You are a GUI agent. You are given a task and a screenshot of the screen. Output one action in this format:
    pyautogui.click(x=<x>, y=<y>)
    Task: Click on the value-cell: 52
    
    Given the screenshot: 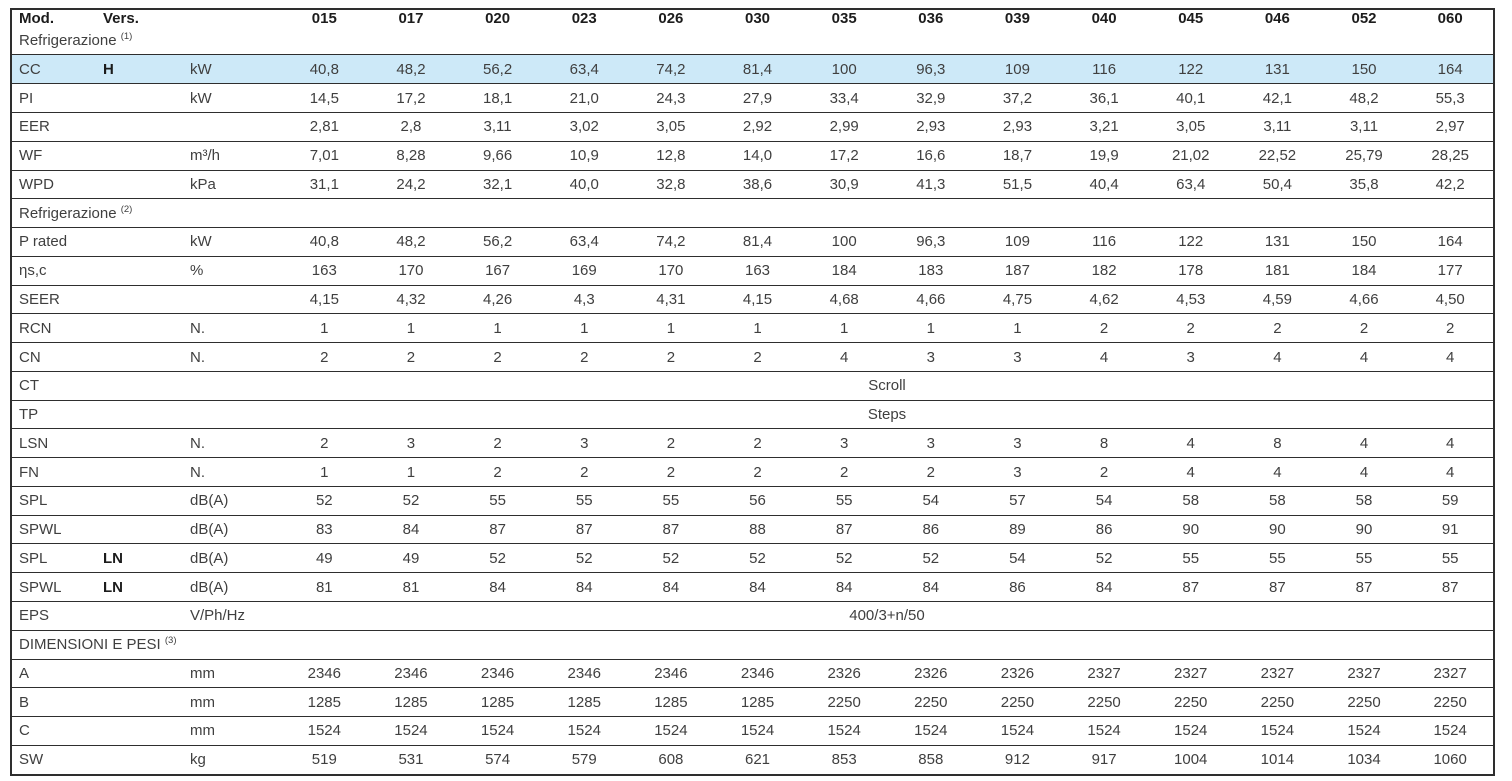 What is the action you would take?
    pyautogui.click(x=844, y=558)
    